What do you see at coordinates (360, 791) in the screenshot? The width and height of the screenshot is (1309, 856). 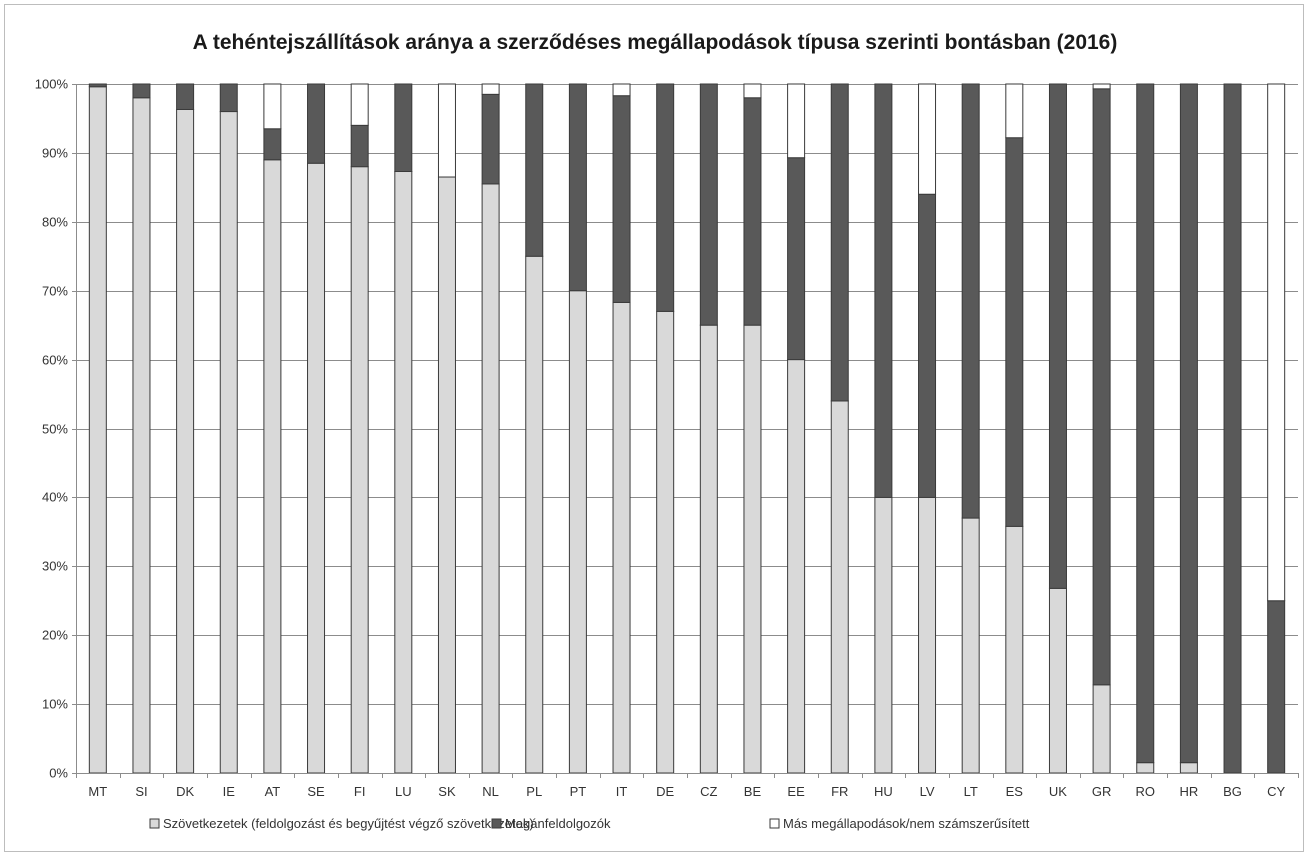 I see `x-category-label: FI` at bounding box center [360, 791].